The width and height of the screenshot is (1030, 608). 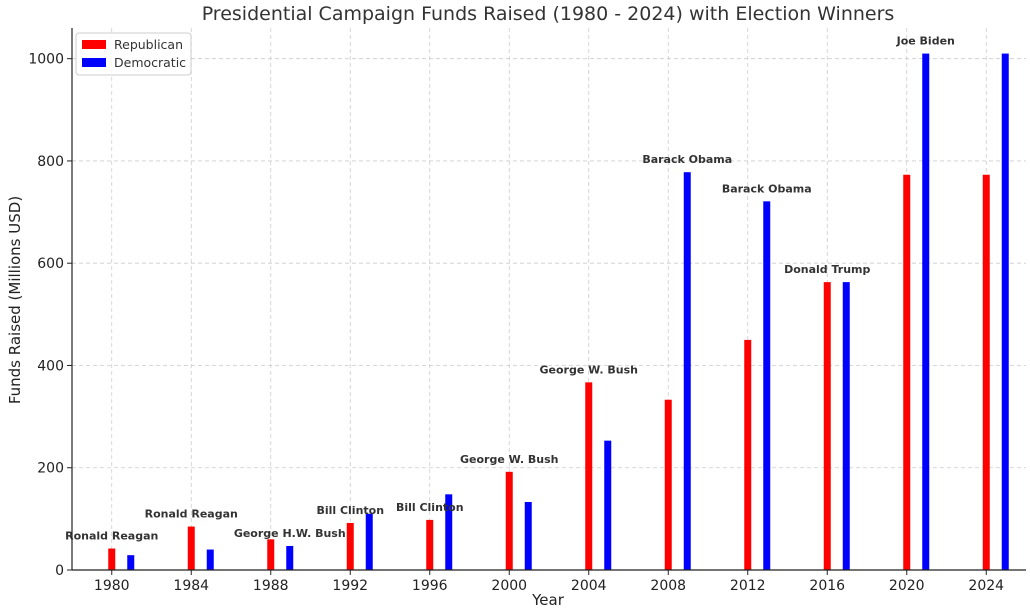 I want to click on y-tick-label: 0, so click(x=59, y=571).